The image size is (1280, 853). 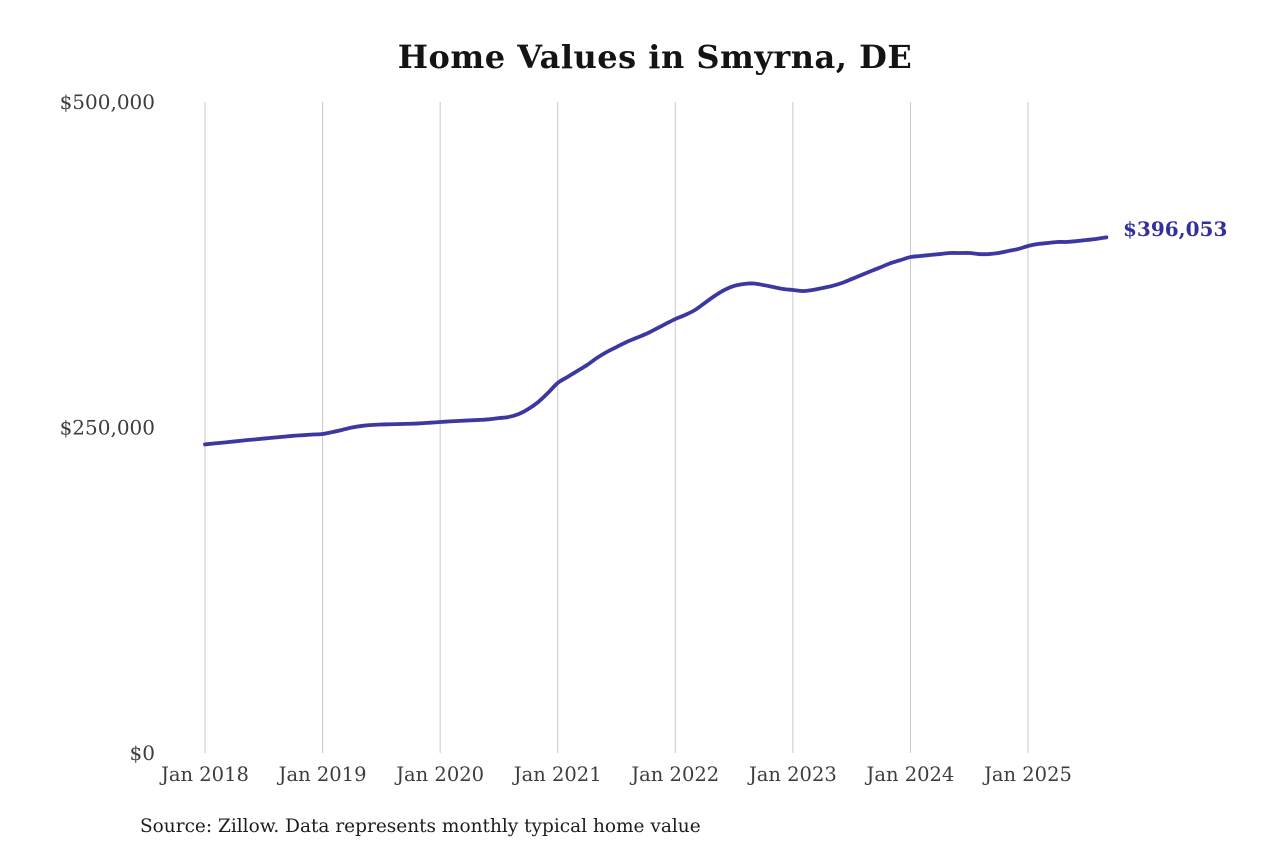 What do you see at coordinates (1175, 229) in the screenshot?
I see `latest-value-label: $396,053` at bounding box center [1175, 229].